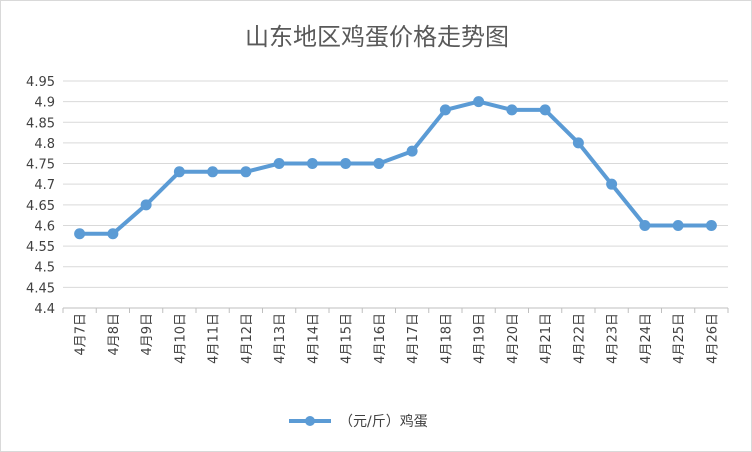 The width and height of the screenshot is (752, 452). What do you see at coordinates (712, 338) in the screenshot?
I see `x-tick-label: 4月26日` at bounding box center [712, 338].